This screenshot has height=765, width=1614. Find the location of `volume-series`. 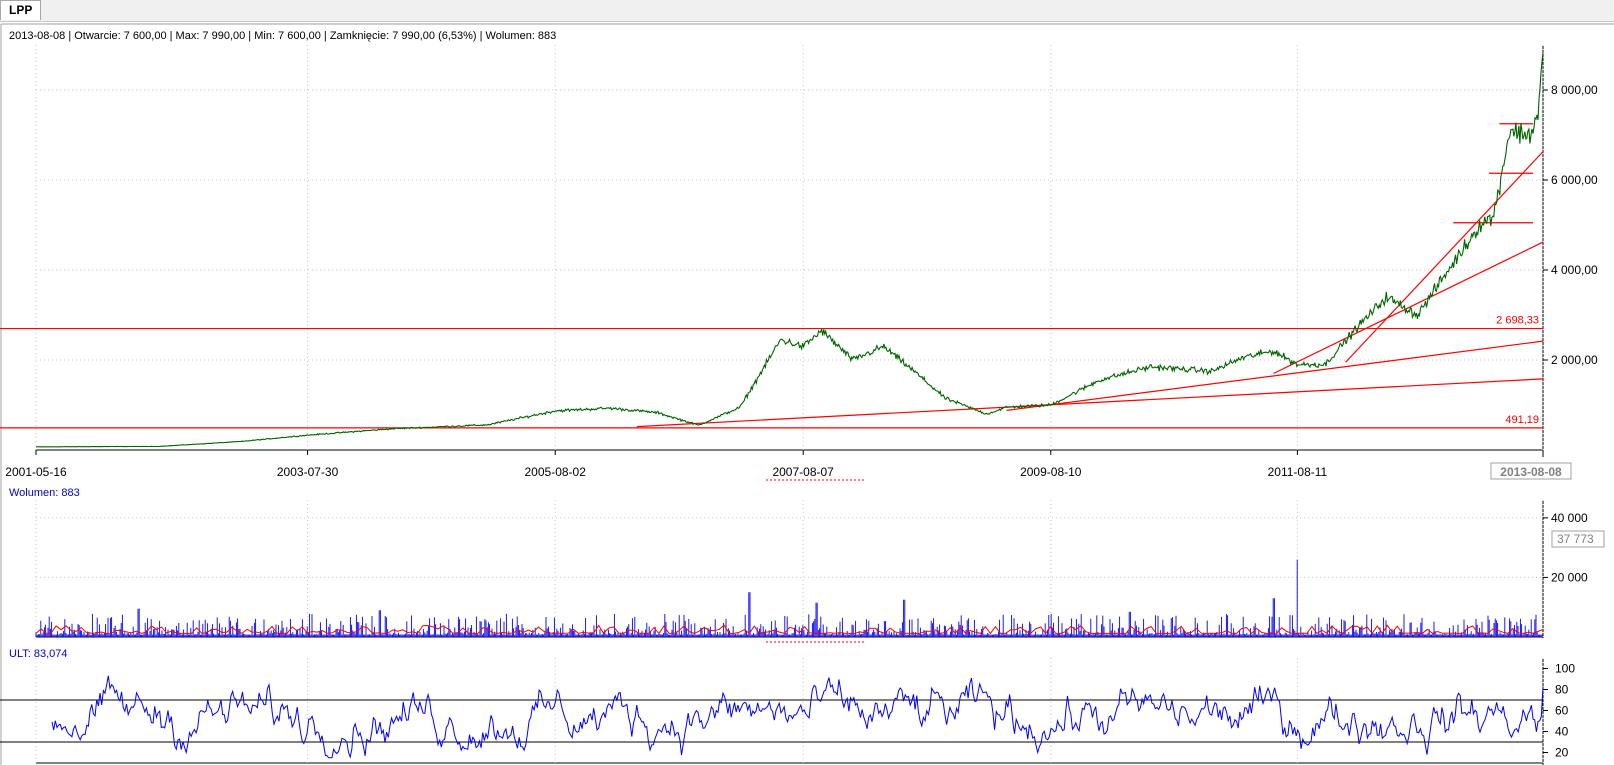

volume-series is located at coordinates (789, 598).